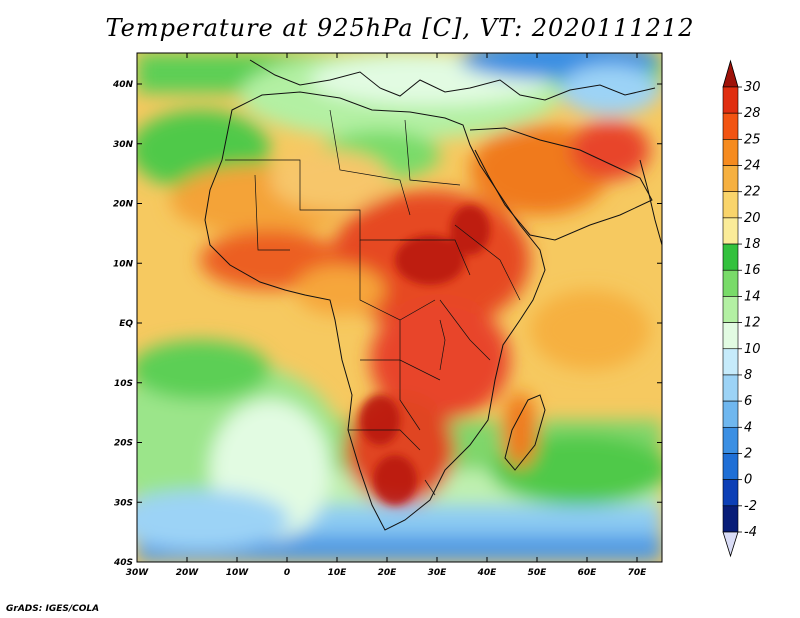 The image size is (800, 618). Describe the element at coordinates (650, 202) in the screenshot. I see `india-coastline` at that location.